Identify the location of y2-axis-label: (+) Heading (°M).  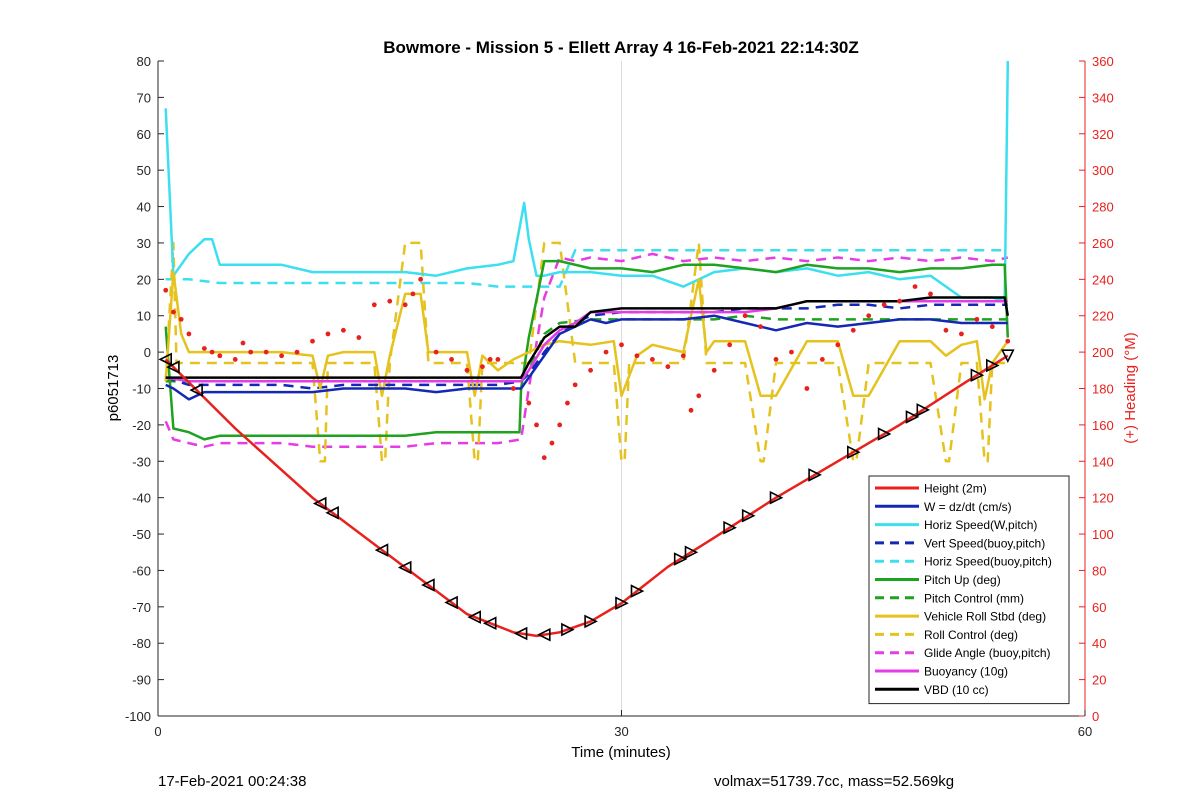
(1130, 387).